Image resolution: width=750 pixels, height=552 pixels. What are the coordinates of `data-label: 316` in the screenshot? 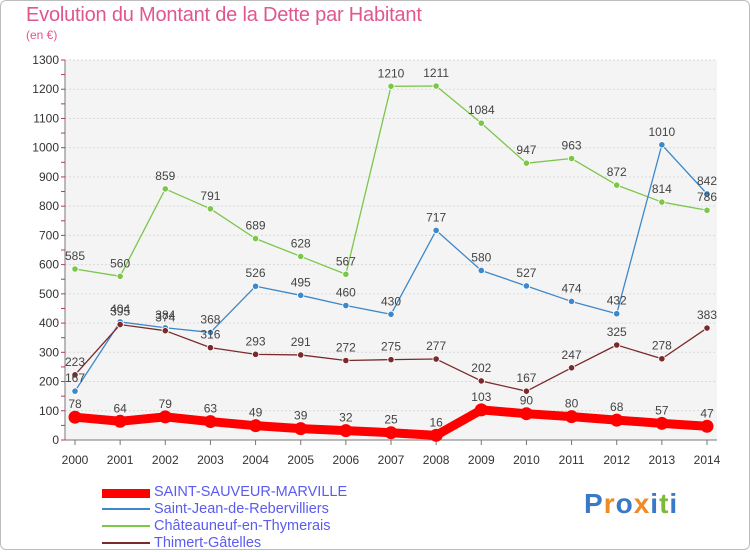 It's located at (210, 335).